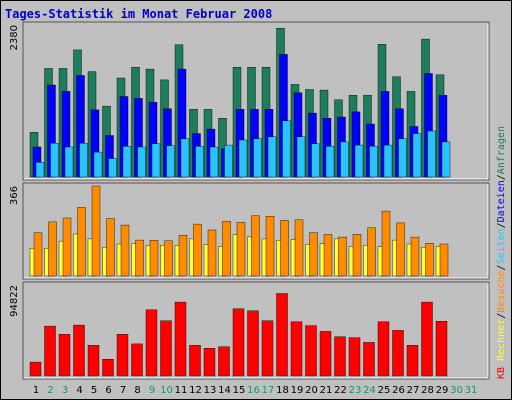  I want to click on day-label: 12, so click(195, 390).